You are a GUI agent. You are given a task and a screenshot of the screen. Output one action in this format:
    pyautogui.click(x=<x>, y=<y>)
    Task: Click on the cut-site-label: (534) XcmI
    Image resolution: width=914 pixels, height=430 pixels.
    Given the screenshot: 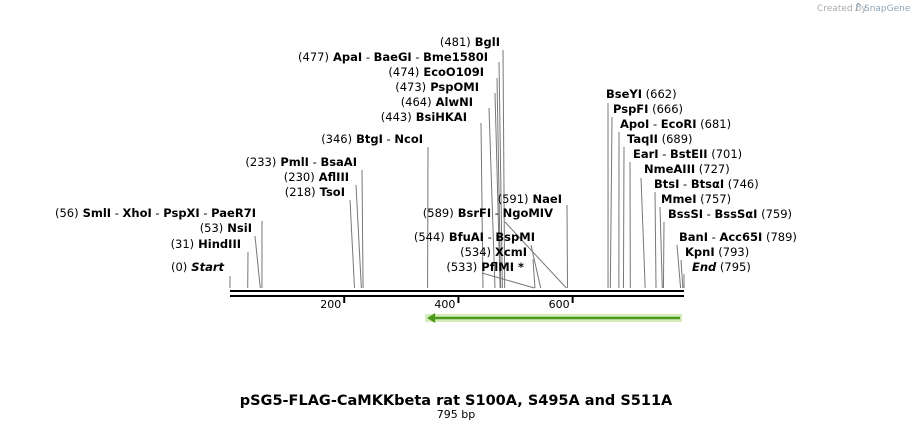 What is the action you would take?
    pyautogui.click(x=493, y=252)
    